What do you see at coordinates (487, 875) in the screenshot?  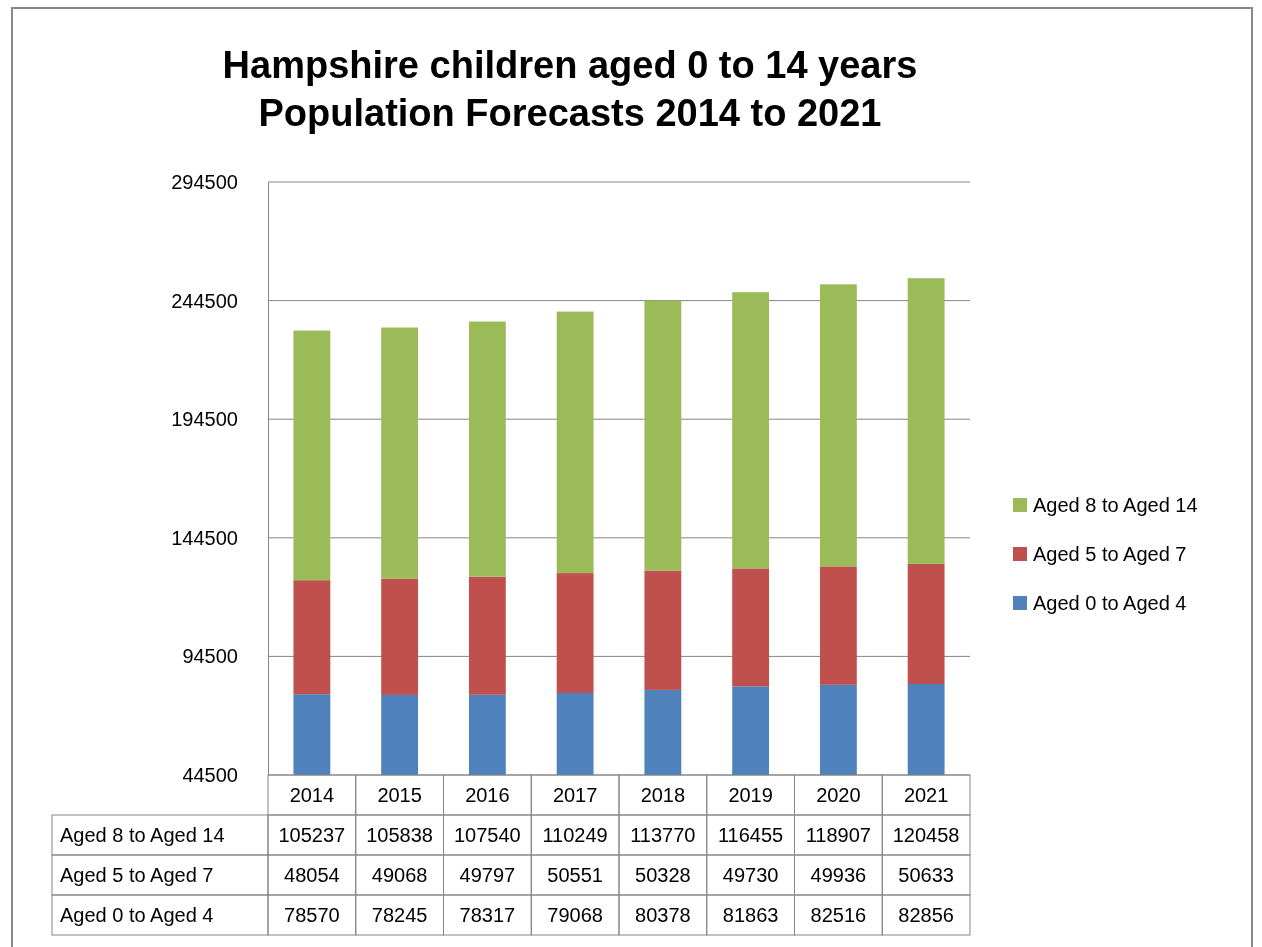 I see `data-label: 49797` at bounding box center [487, 875].